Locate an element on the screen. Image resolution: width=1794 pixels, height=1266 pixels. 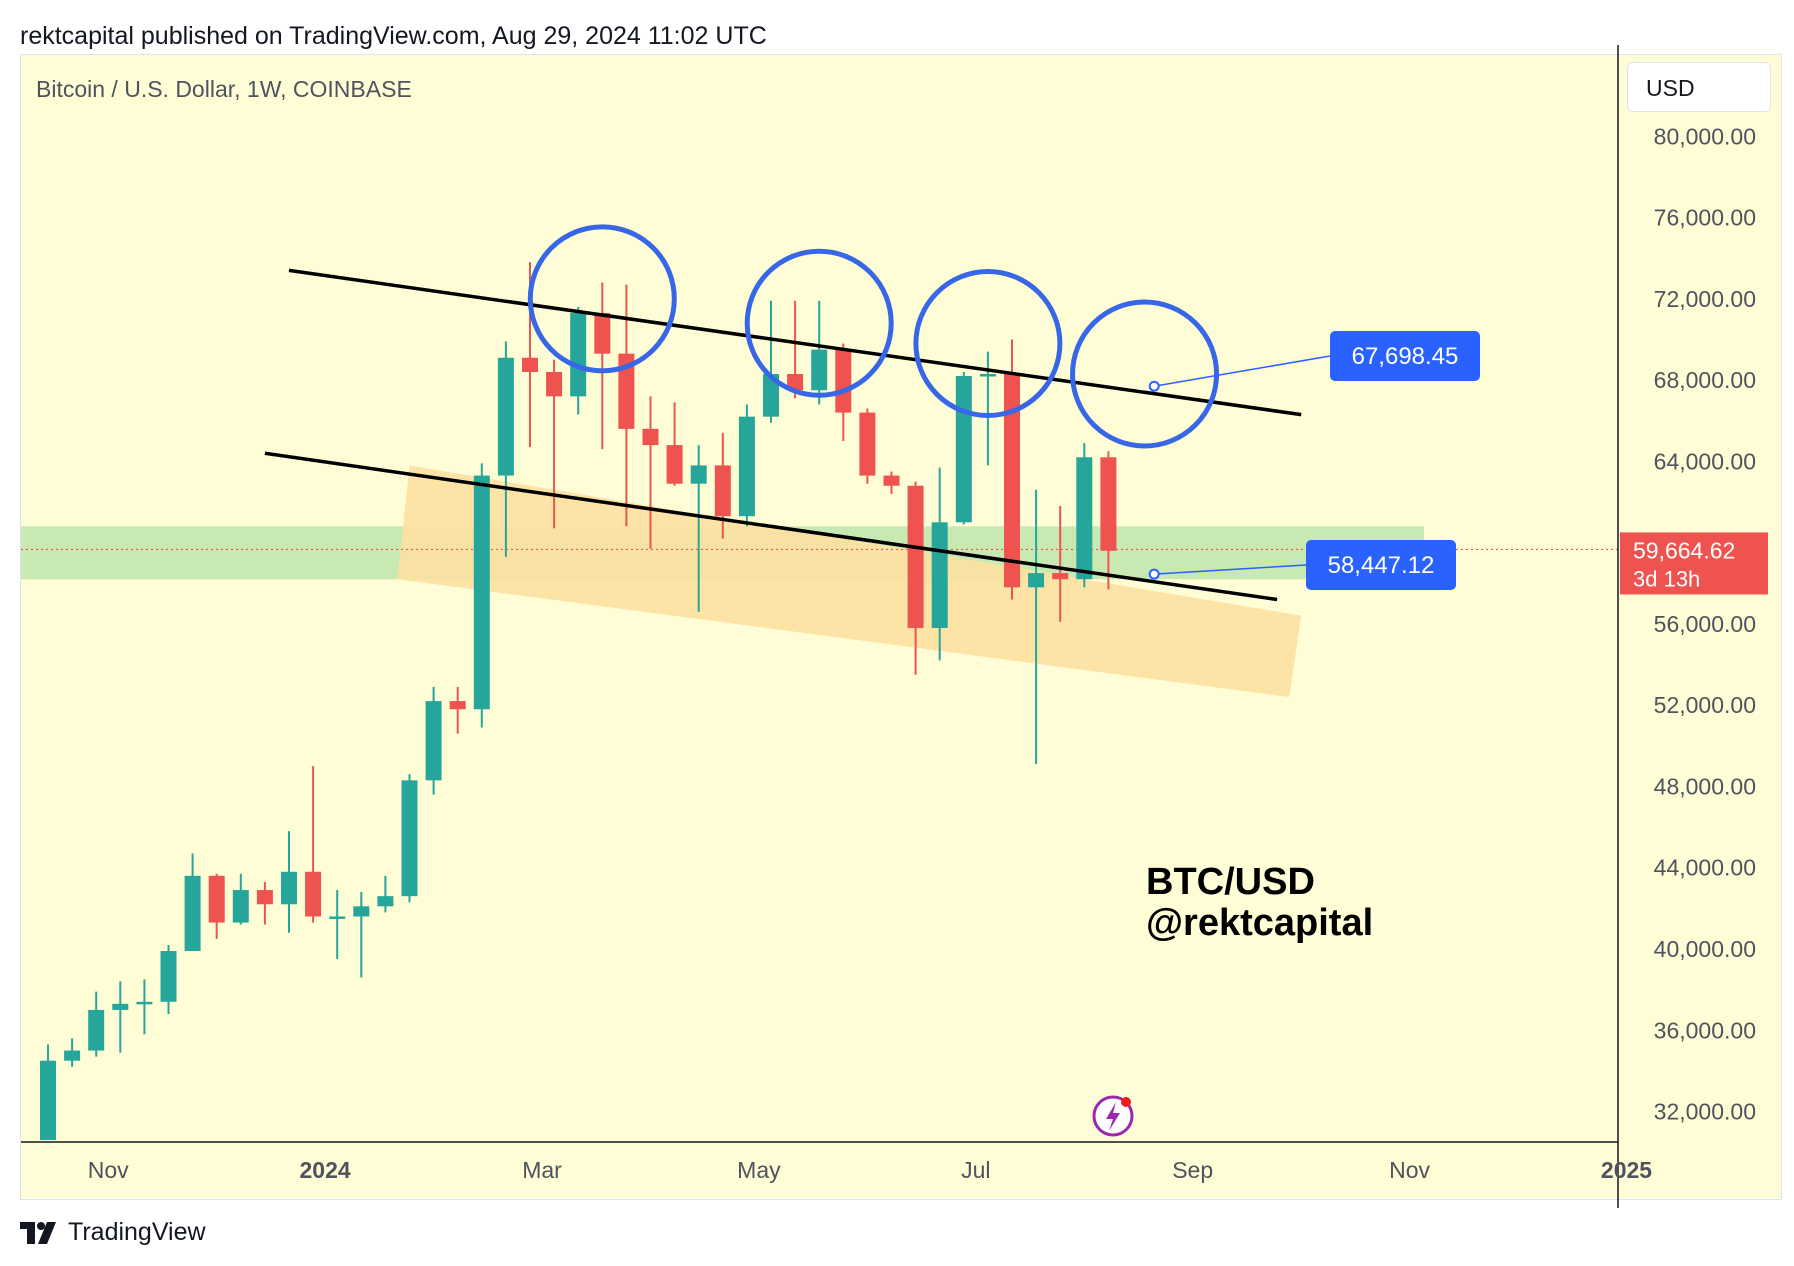
tradingview-brand: TradingView is located at coordinates (113, 1232).